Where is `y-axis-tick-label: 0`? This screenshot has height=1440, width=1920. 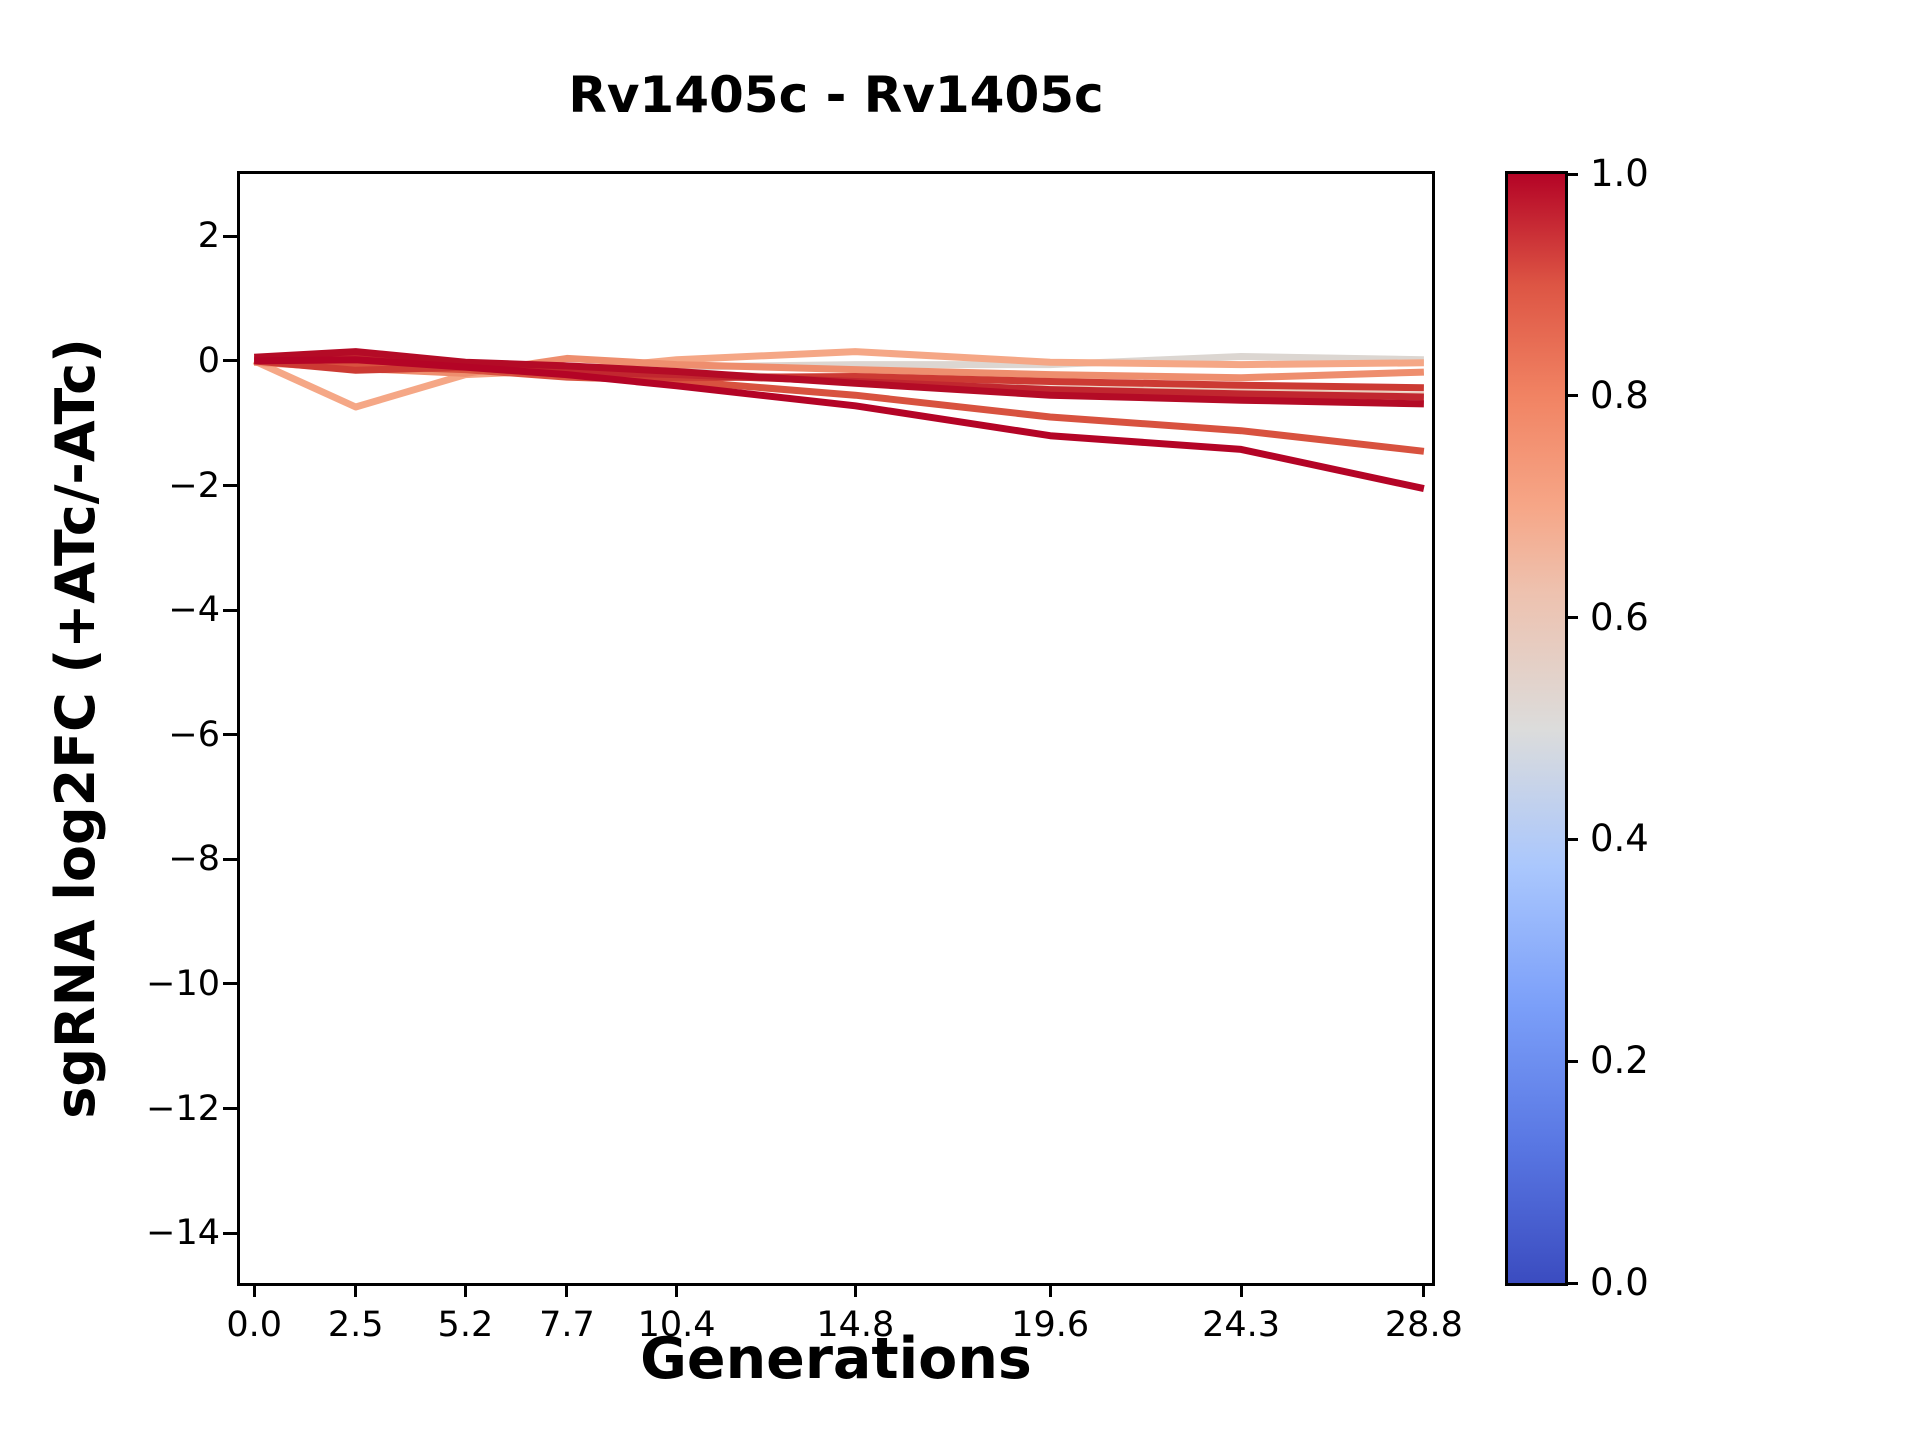
y-axis-tick-label: 0 is located at coordinates (208, 360).